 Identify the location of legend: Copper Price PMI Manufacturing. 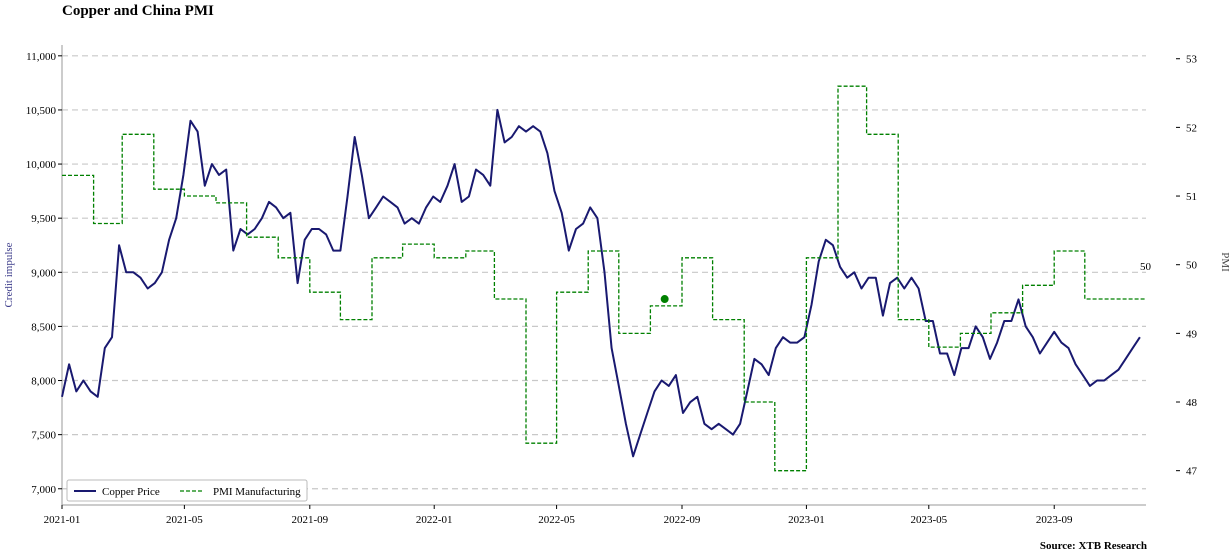
(187, 490).